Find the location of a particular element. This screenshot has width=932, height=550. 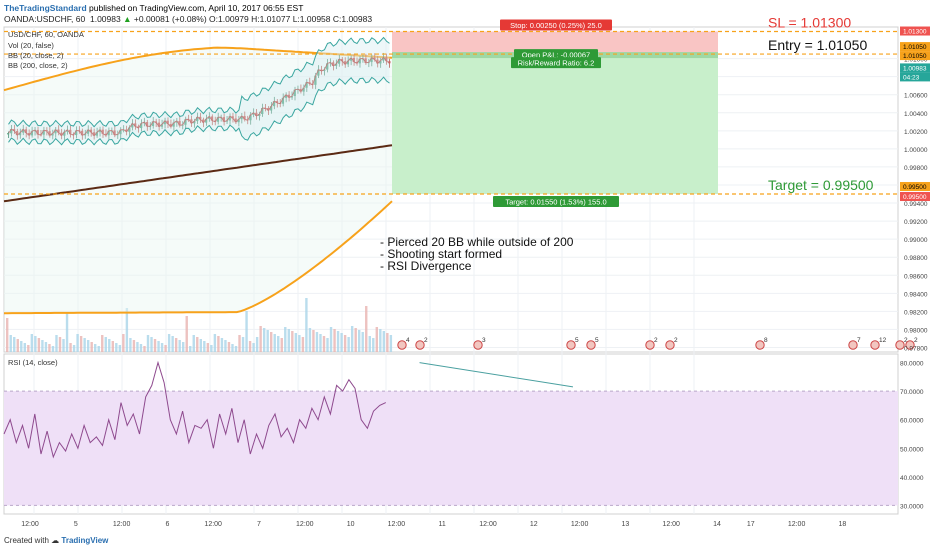

rsi-line is located at coordinates (195, 409).